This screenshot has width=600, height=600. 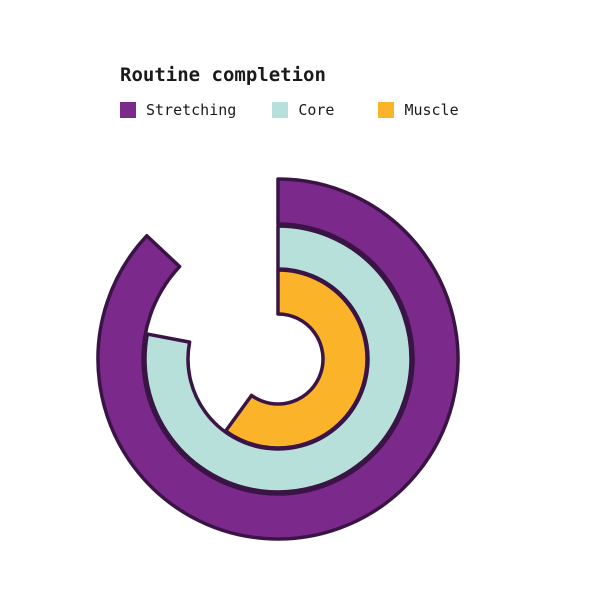 What do you see at coordinates (431, 110) in the screenshot?
I see `legend-label-muscle: Muscle` at bounding box center [431, 110].